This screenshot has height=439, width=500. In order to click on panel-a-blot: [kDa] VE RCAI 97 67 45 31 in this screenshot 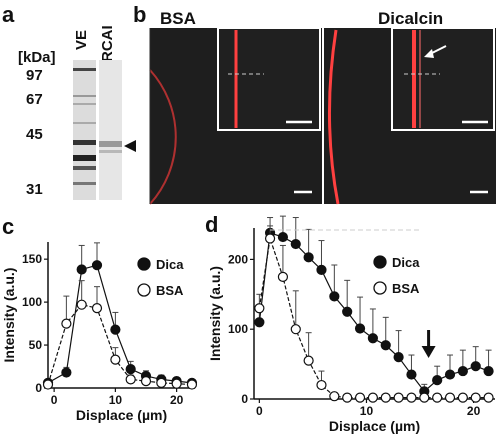, I will do `click(77, 112)`.